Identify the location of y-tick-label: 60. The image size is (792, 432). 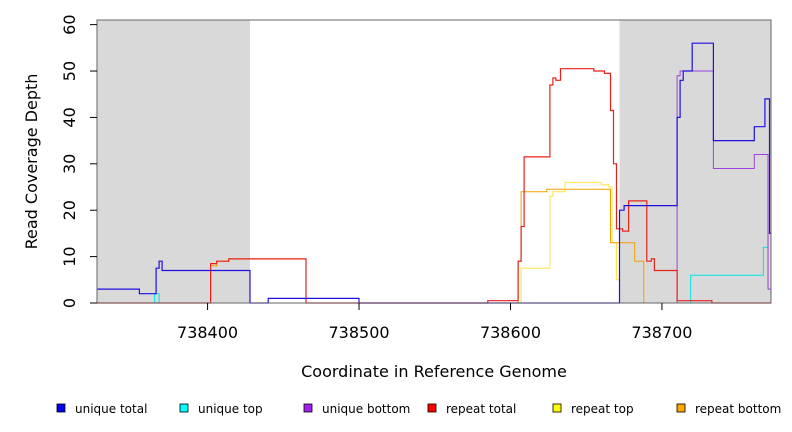
(69, 24).